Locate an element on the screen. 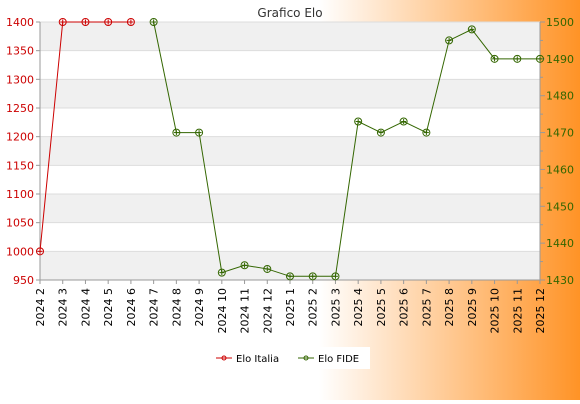  right-tick-label: 1500 is located at coordinates (560, 22).